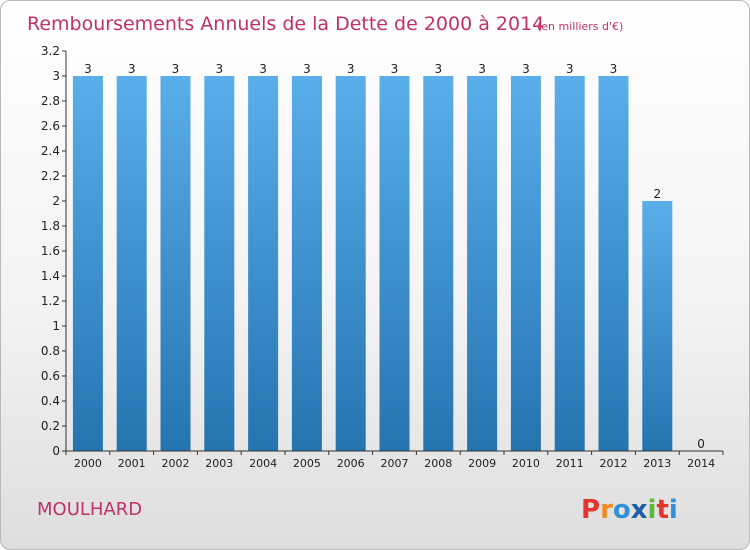 This screenshot has width=750, height=550. What do you see at coordinates (350, 263) in the screenshot?
I see `bar-2006` at bounding box center [350, 263].